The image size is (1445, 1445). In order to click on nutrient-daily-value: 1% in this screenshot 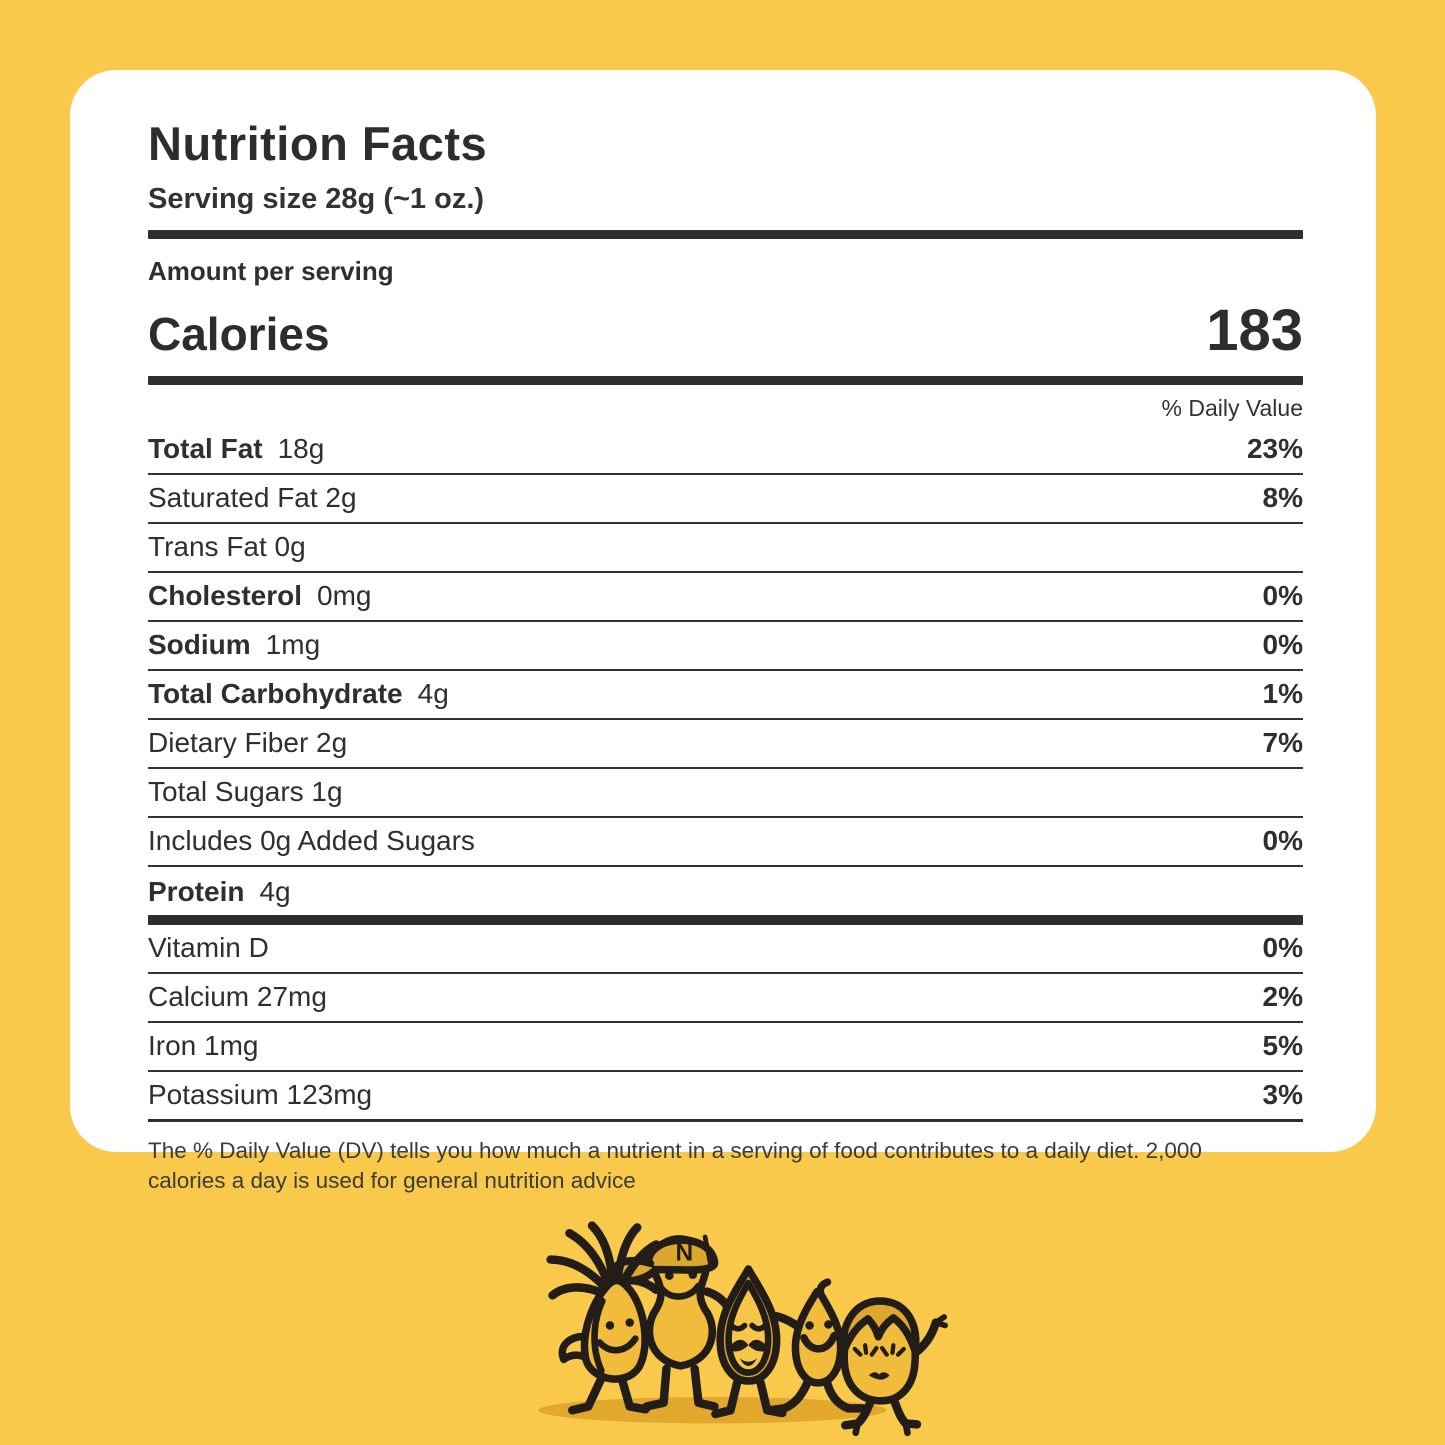, I will do `click(1282, 693)`.